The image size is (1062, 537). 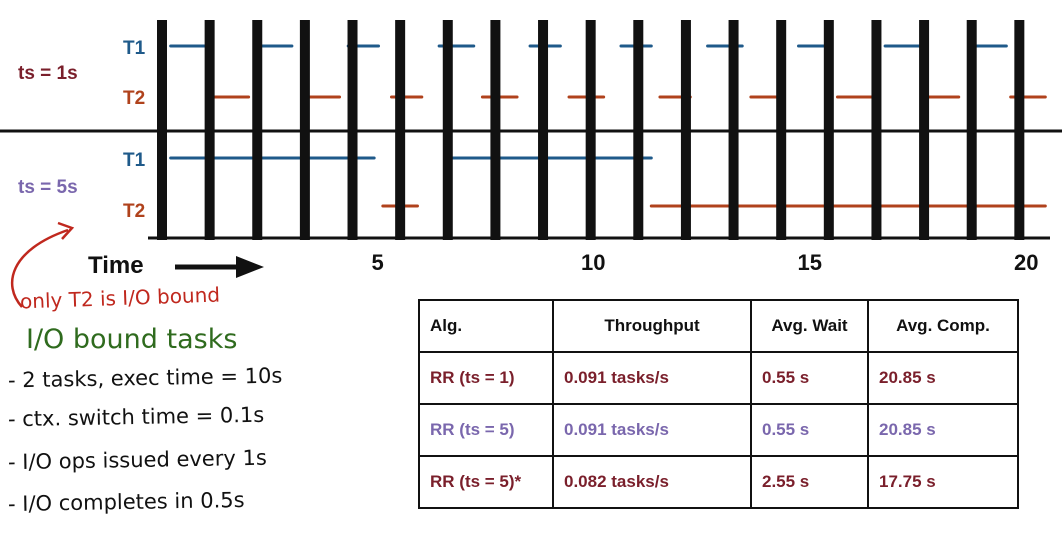 What do you see at coordinates (809, 326) in the screenshot?
I see `header-avg-wait: Avg. Wait` at bounding box center [809, 326].